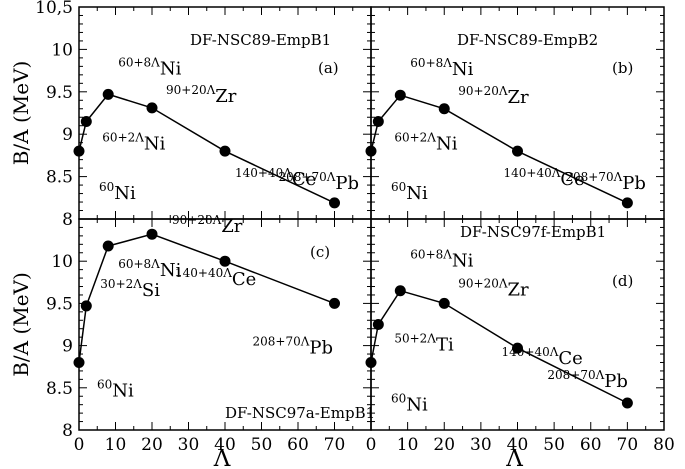  I want to click on panel-label: (a), so click(328, 68).